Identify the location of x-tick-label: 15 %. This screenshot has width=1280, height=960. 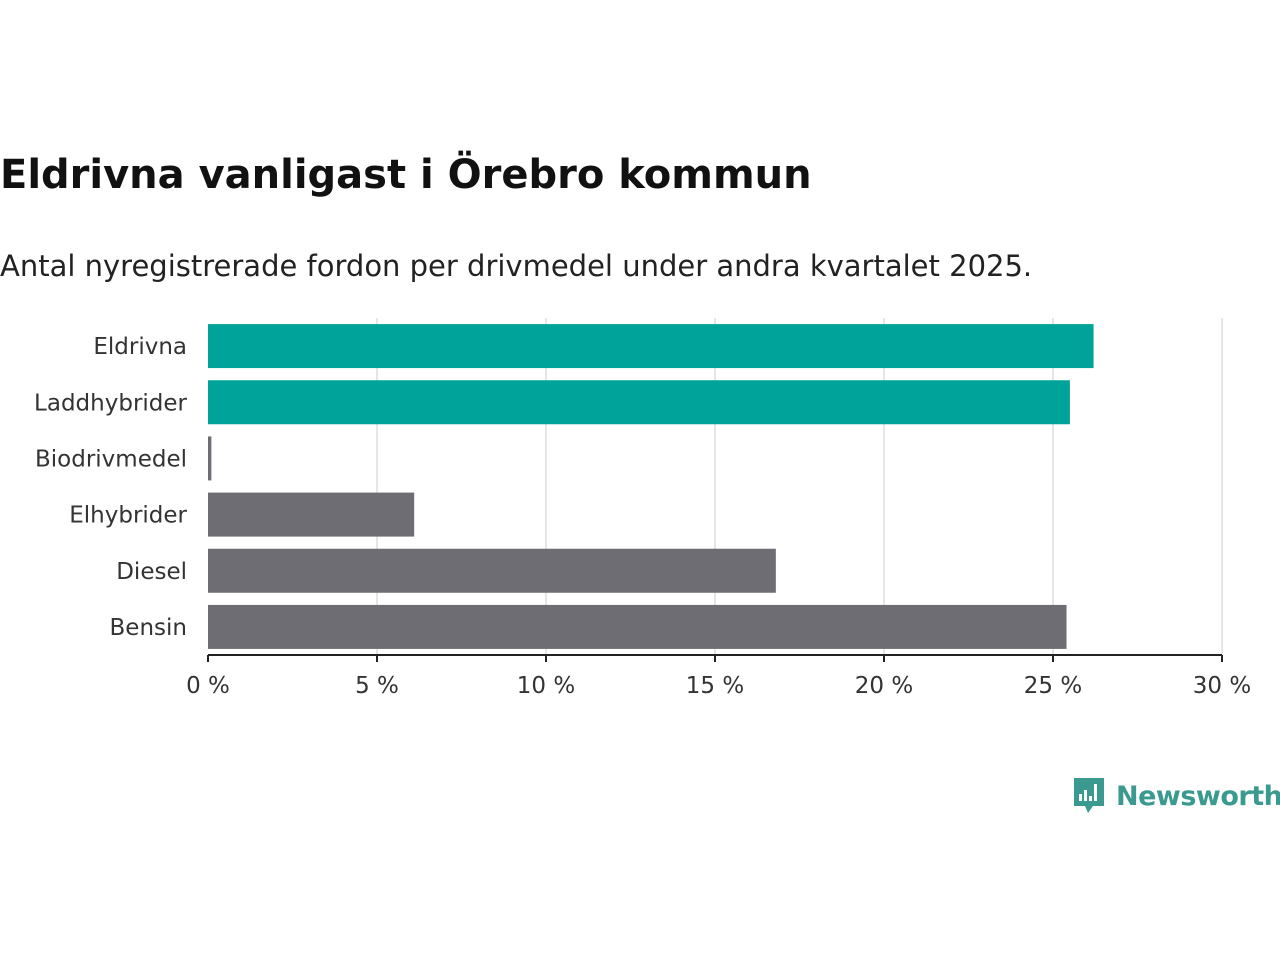
(715, 686).